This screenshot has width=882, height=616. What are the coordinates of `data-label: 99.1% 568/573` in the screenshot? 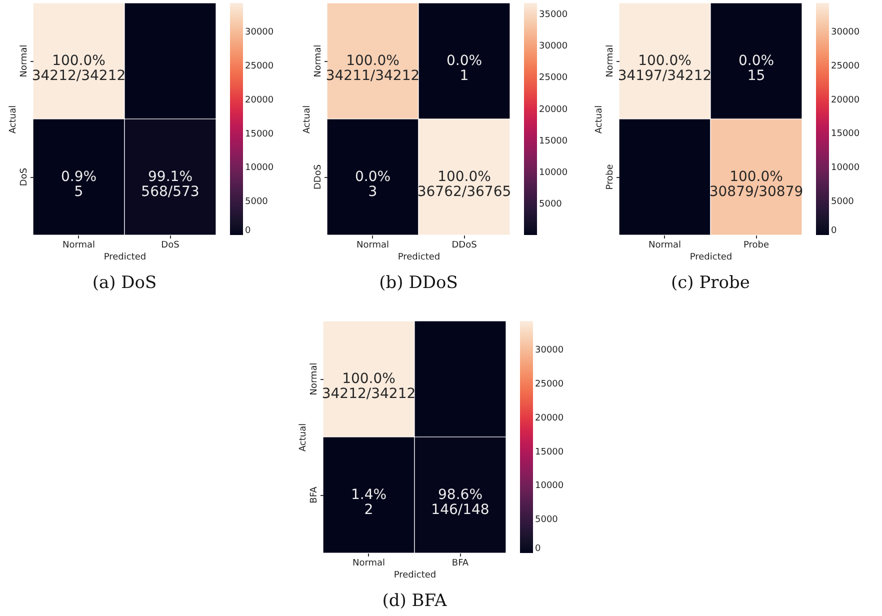 It's located at (170, 184).